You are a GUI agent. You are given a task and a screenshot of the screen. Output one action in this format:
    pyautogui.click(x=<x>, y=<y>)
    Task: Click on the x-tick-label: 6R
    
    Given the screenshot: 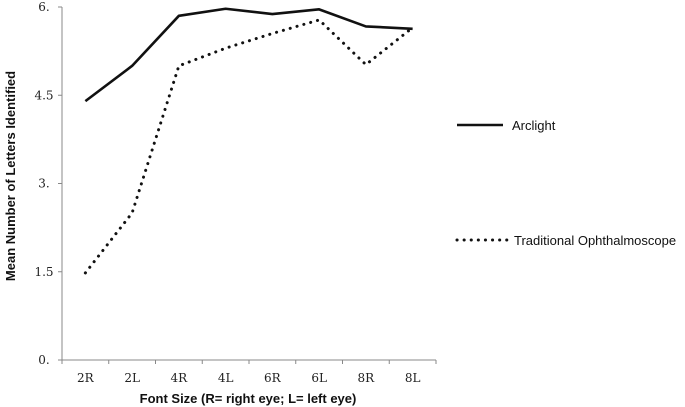 What is the action you would take?
    pyautogui.click(x=273, y=378)
    